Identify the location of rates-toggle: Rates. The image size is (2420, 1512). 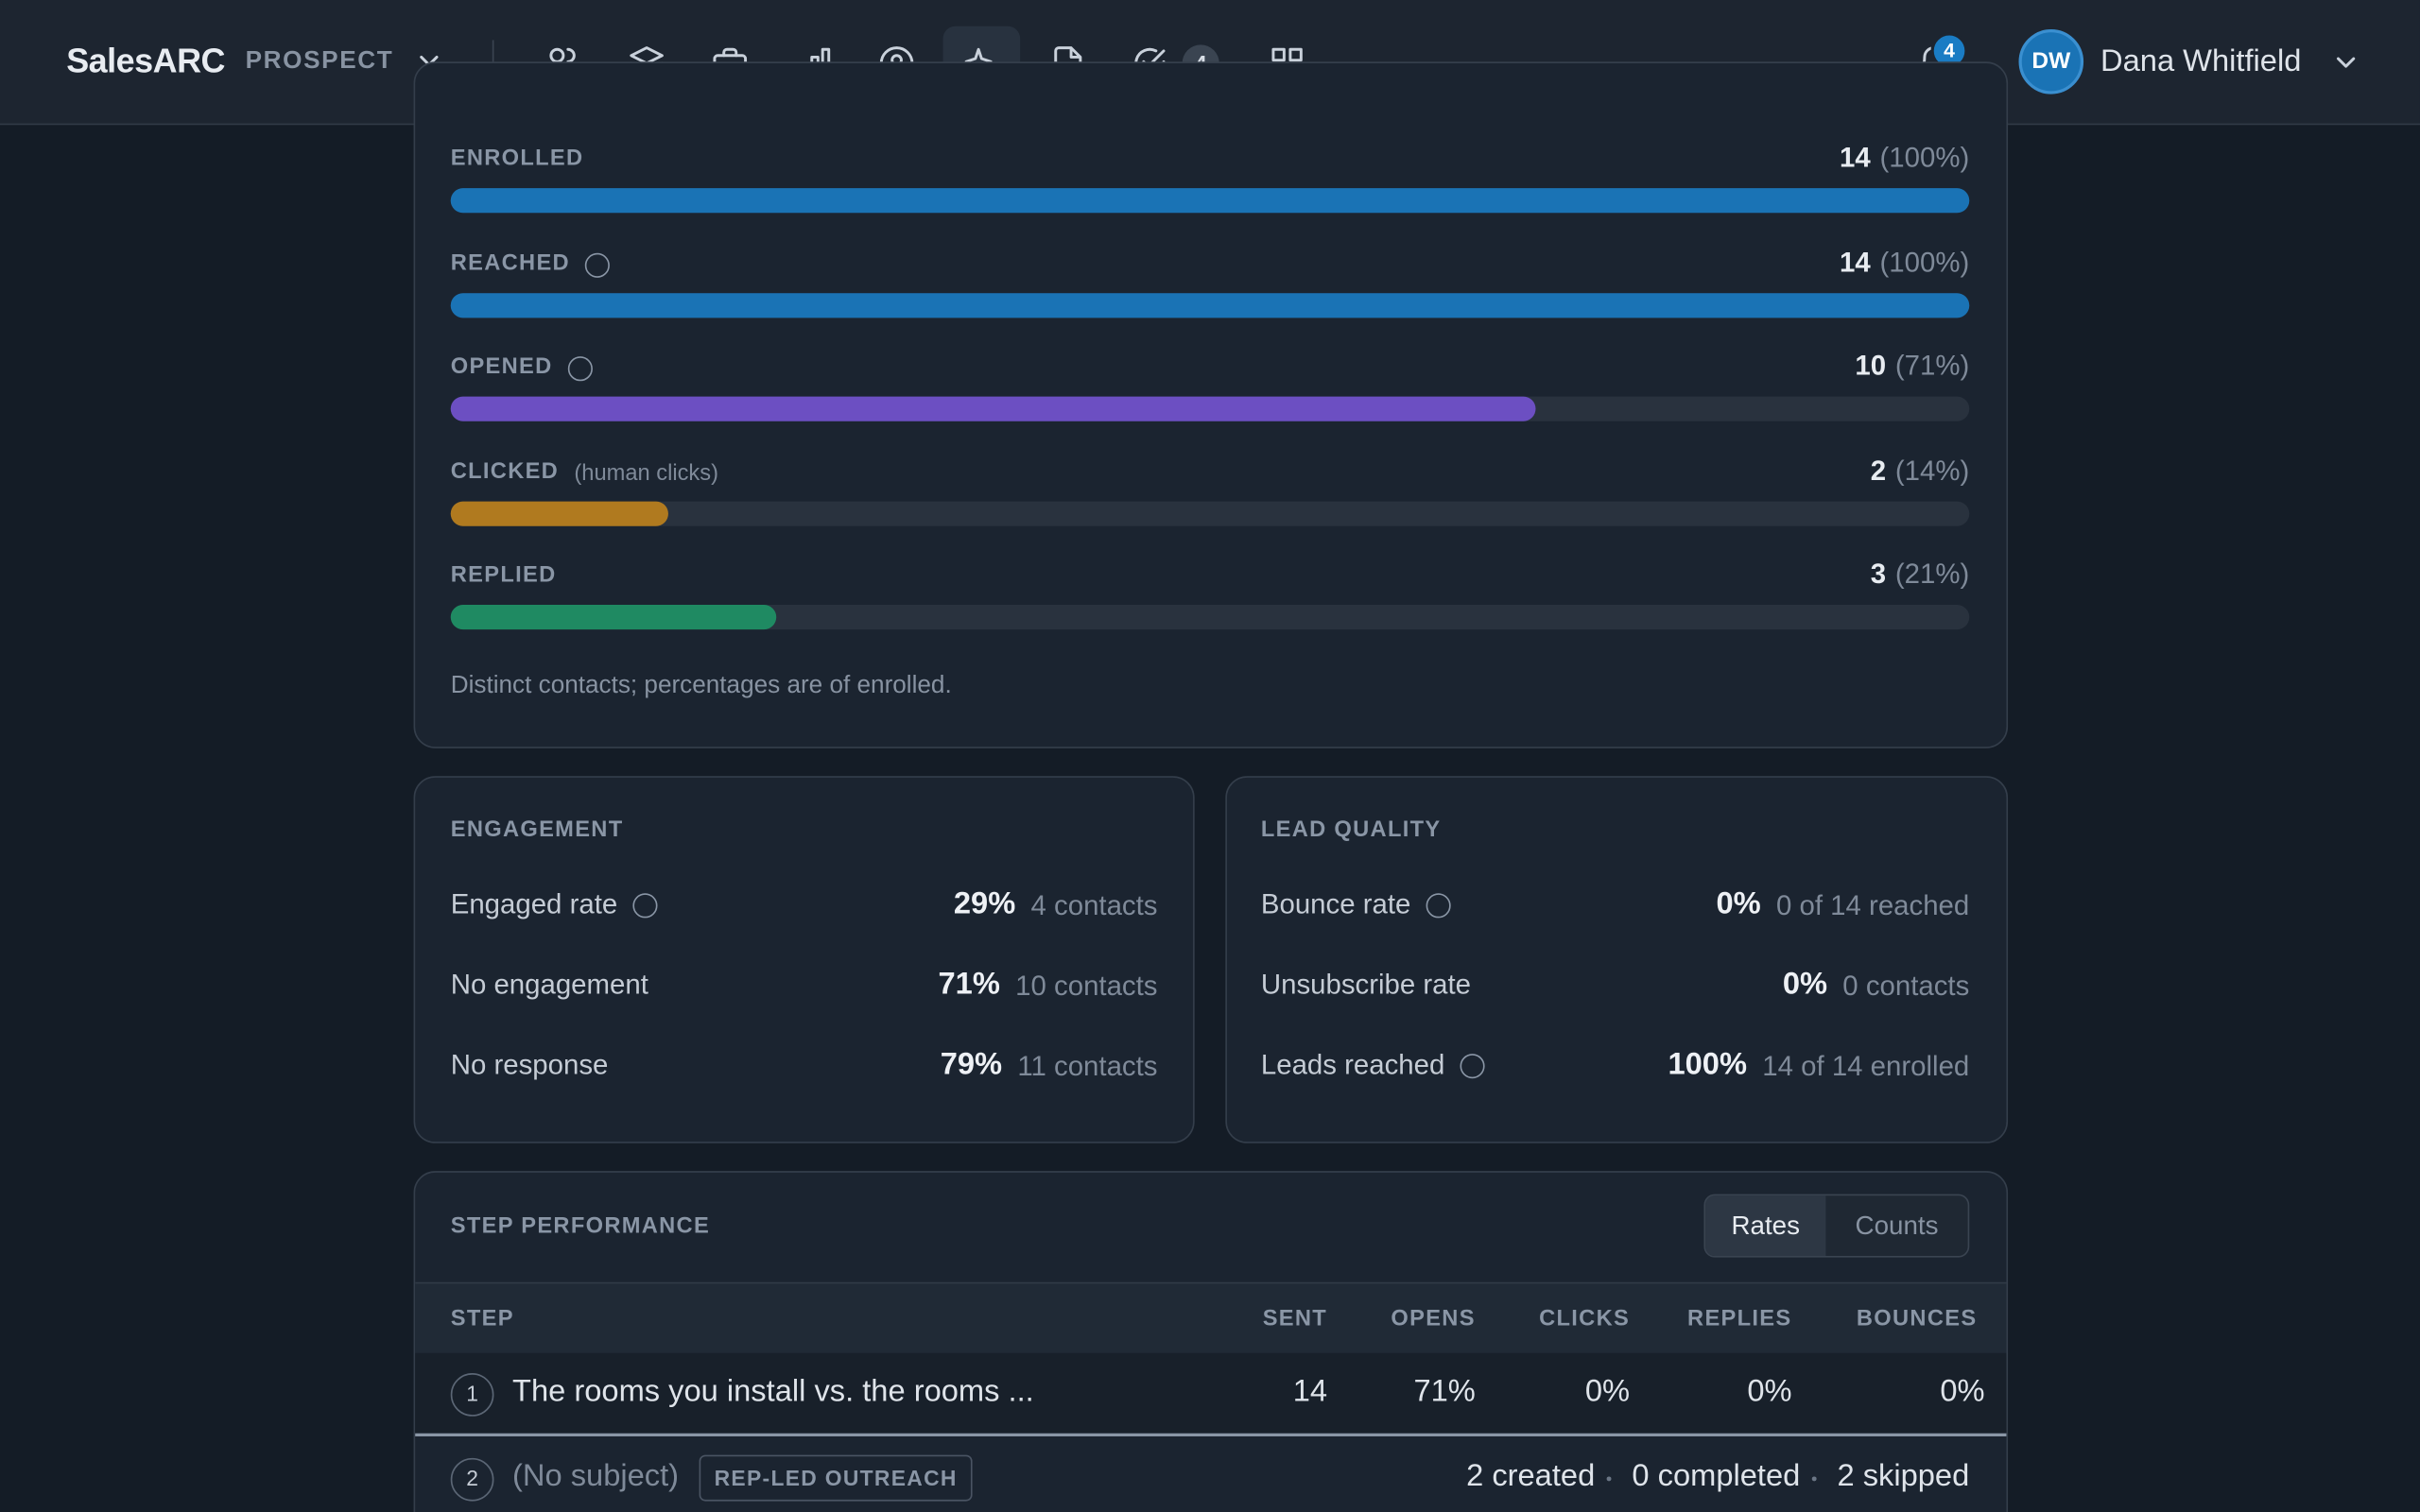
(1765, 1225).